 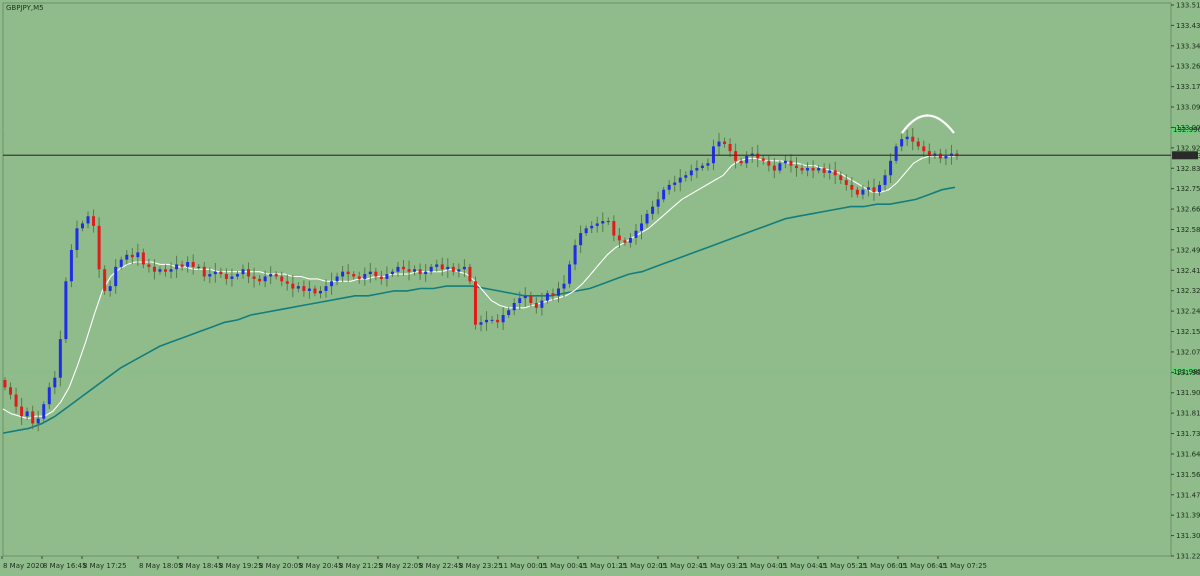 What do you see at coordinates (1188, 352) in the screenshot?
I see `y-tick-label: 132.070` at bounding box center [1188, 352].